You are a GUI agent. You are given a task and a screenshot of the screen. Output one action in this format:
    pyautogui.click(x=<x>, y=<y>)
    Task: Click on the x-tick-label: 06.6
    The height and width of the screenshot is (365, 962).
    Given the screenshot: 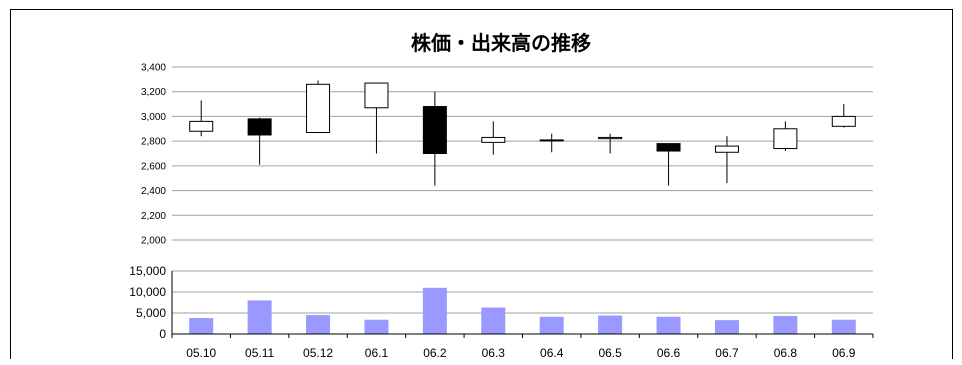 What is the action you would take?
    pyautogui.click(x=669, y=353)
    